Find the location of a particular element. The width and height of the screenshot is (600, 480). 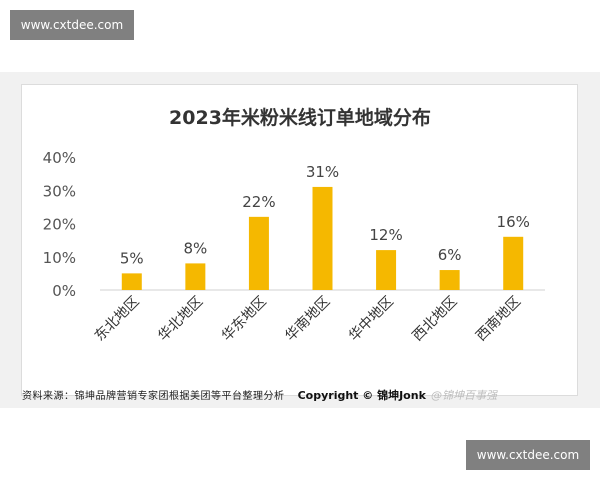

data-label: 22% is located at coordinates (258, 202).